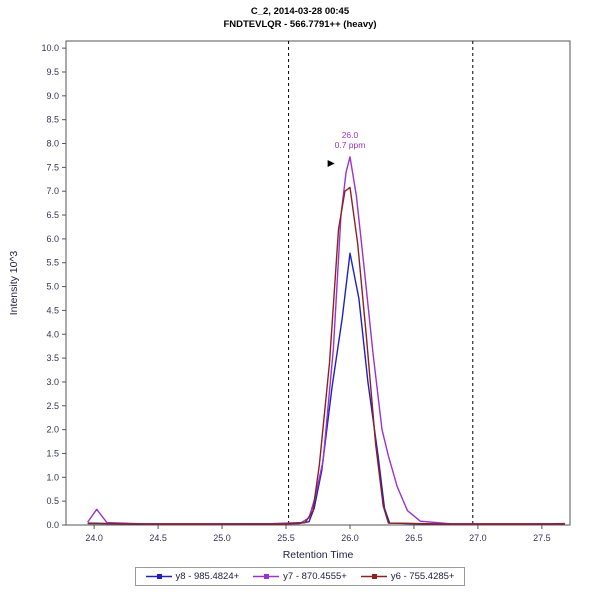 The height and width of the screenshot is (600, 600). I want to click on x-tick-label: 26.5, so click(414, 538).